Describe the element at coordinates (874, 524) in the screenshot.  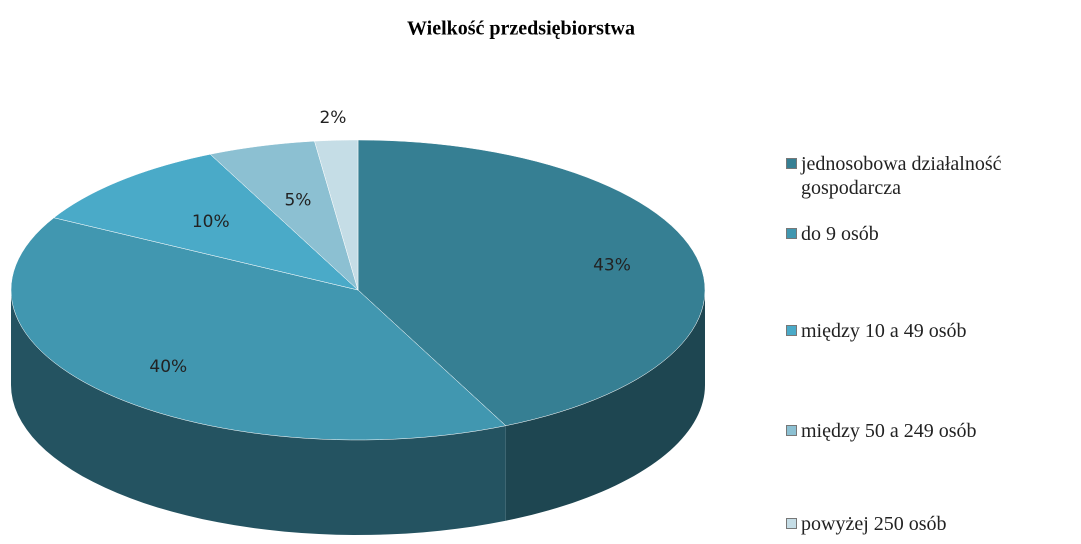
I see `legend-label: powyżej 250 osób` at that location.